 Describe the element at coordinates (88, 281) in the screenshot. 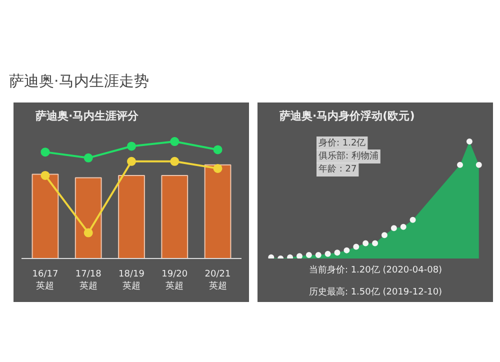

I see `x-tick-label: 17/18 英超` at that location.